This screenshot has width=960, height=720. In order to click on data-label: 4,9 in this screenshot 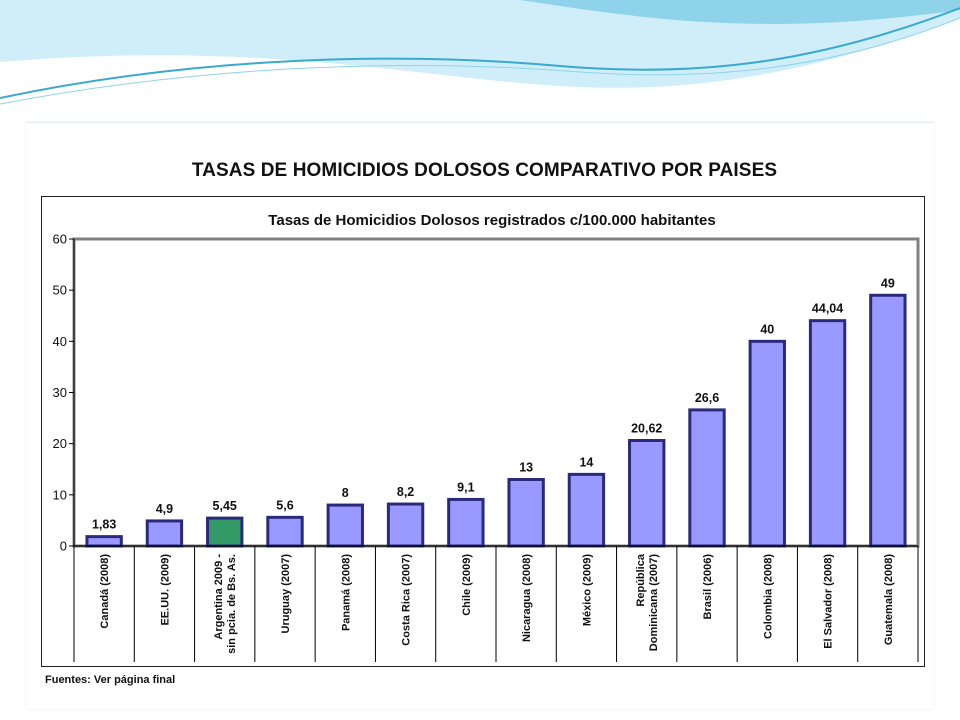, I will do `click(164, 509)`.